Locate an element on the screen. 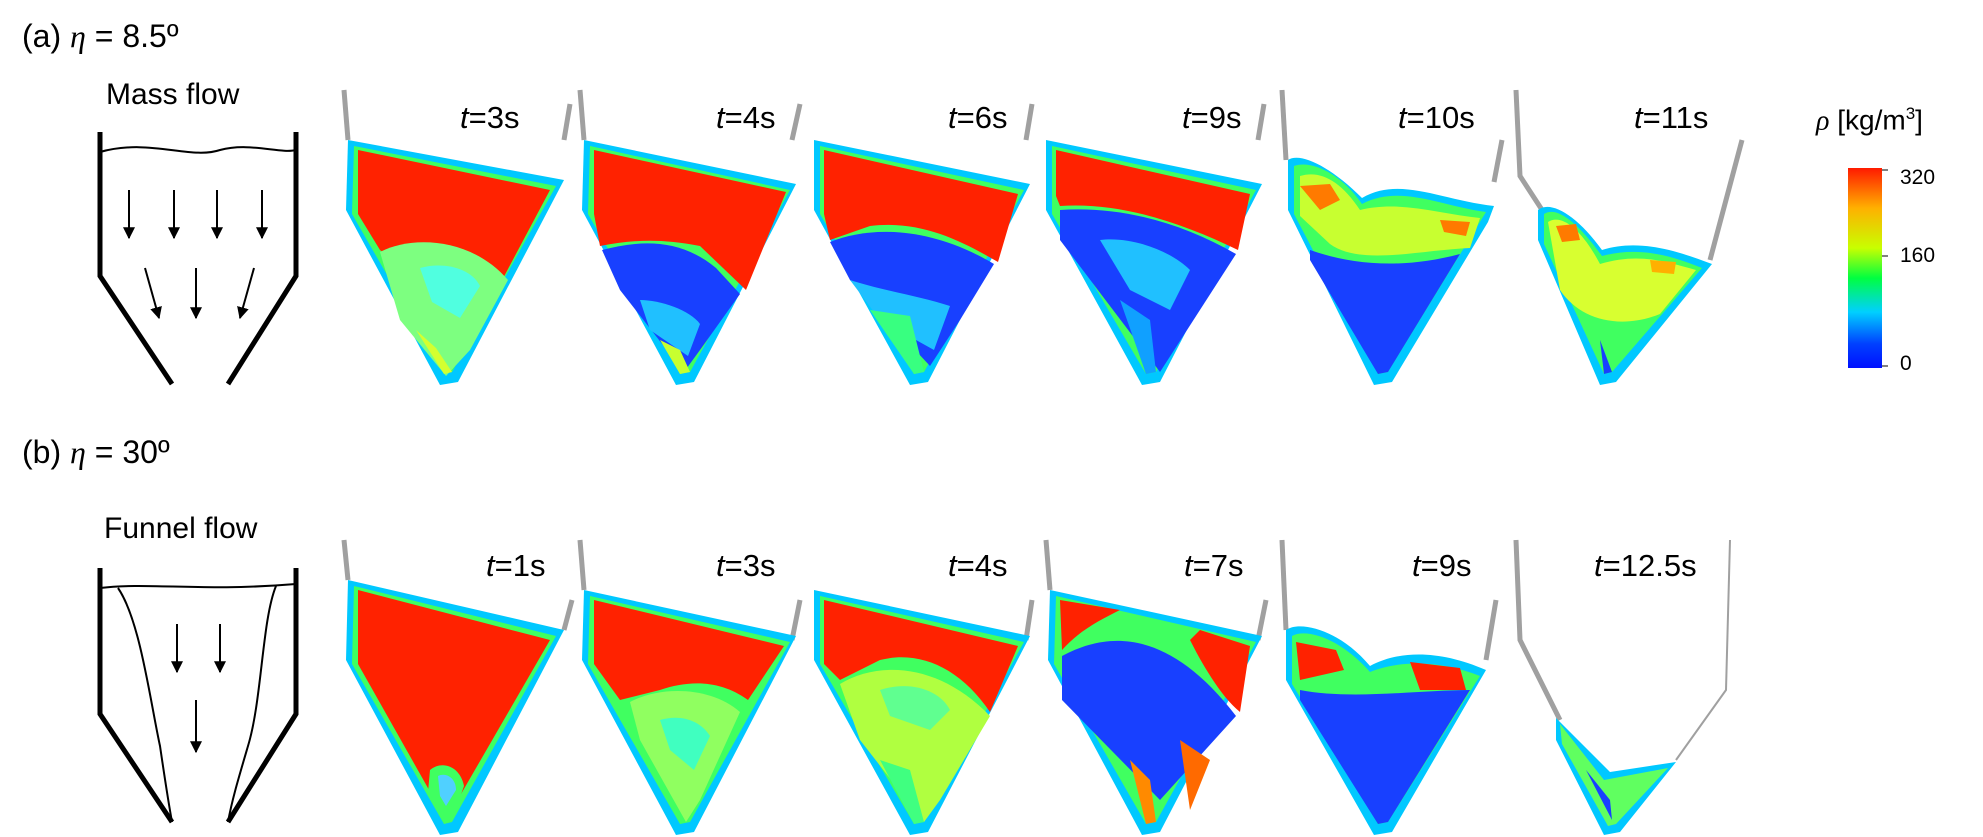  row-b-suffix: = 30º is located at coordinates (127, 452).